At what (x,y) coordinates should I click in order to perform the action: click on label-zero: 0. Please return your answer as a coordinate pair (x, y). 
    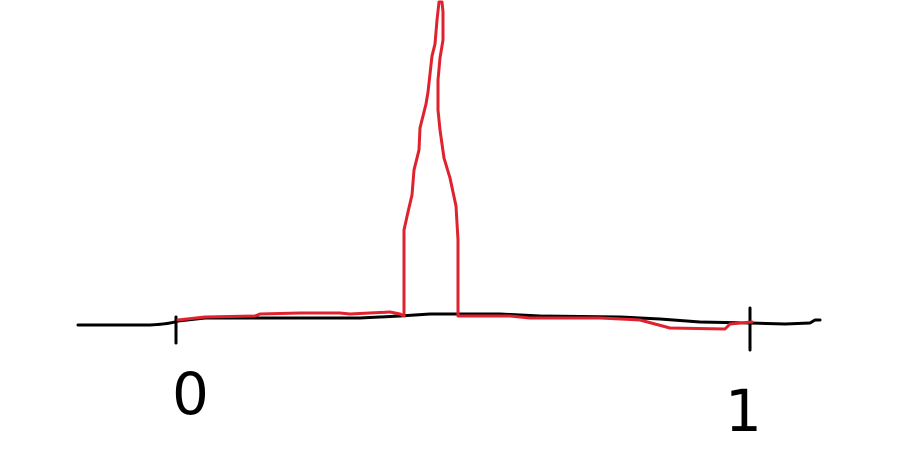
    Looking at the image, I should click on (190, 394).